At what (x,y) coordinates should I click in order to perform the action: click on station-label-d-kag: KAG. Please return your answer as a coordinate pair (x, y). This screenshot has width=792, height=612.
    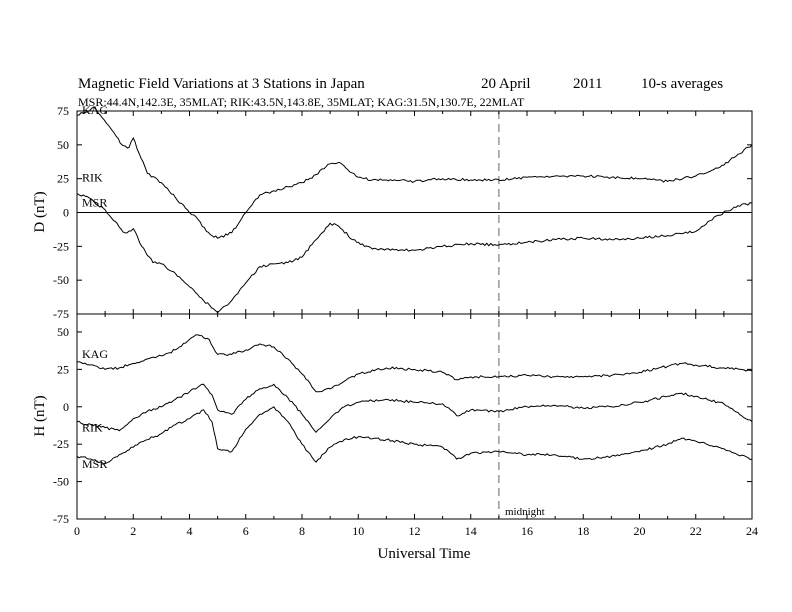
    Looking at the image, I should click on (95, 110).